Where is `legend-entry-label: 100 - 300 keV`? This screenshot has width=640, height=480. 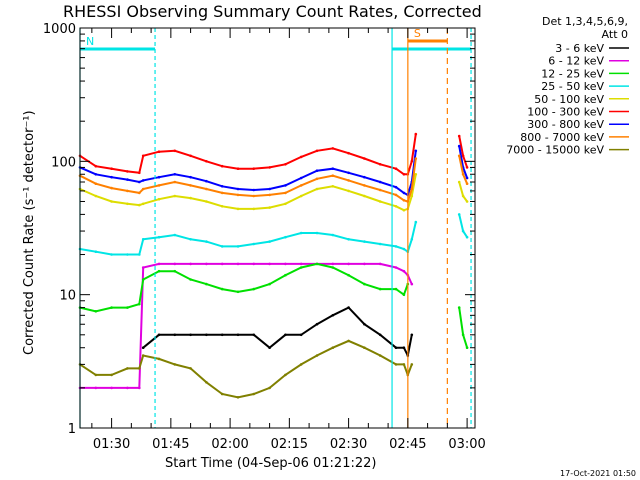 legend-entry-label: 100 - 300 keV is located at coordinates (565, 112).